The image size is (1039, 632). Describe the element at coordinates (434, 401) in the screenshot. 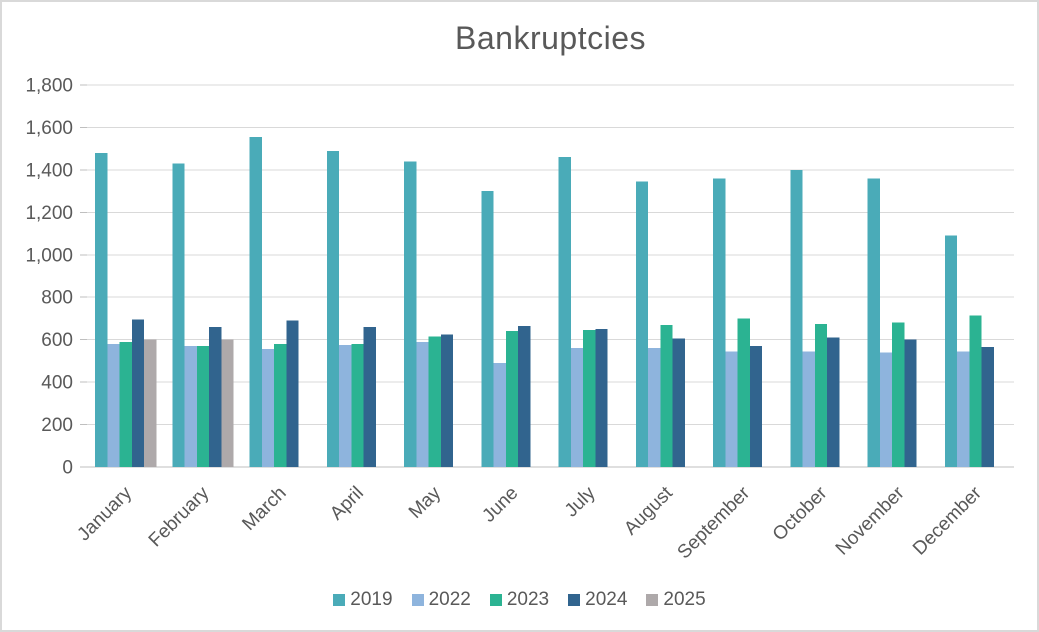

I see `bar-2023-may` at that location.